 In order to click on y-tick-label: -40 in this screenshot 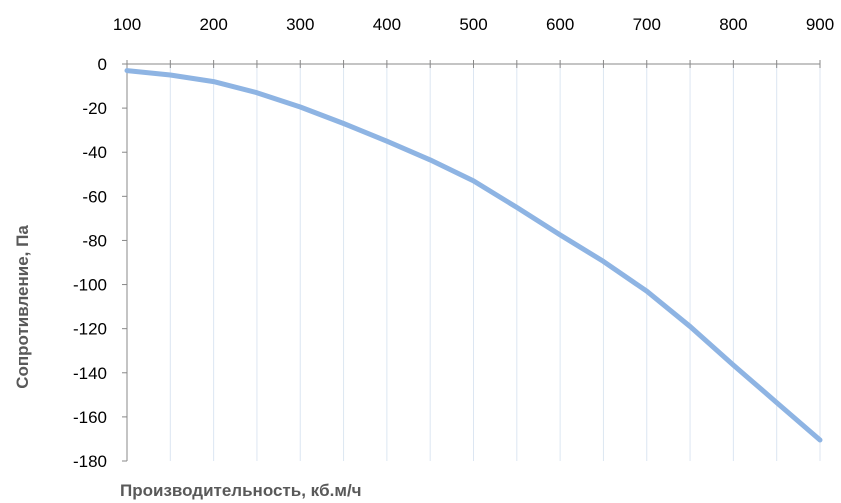, I will do `click(94, 152)`.